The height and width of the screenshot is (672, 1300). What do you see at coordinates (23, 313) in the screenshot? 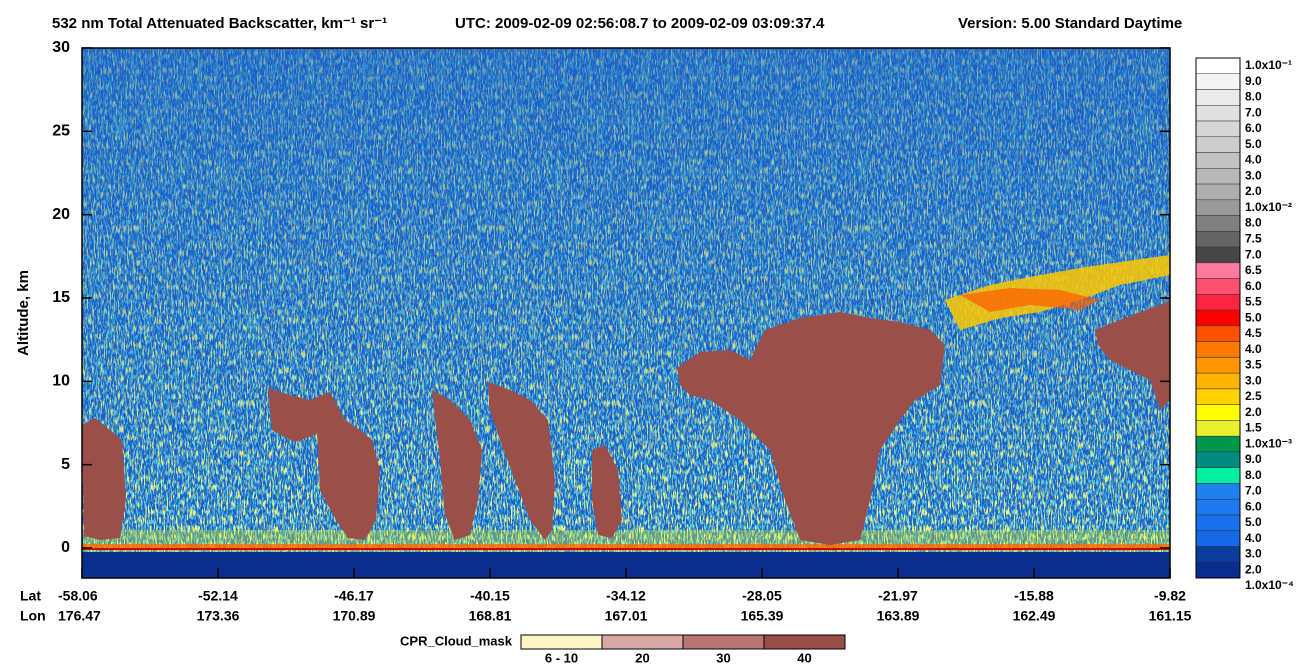
I see `y-axis-label: Altitude, km` at bounding box center [23, 313].